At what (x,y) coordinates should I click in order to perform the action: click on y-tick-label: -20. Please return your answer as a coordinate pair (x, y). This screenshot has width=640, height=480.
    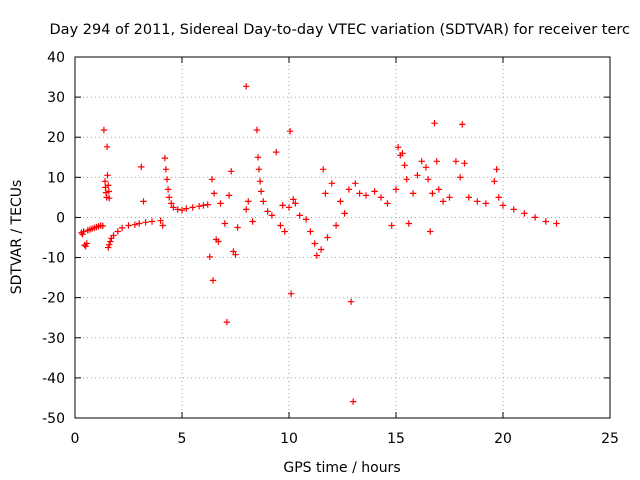
    Looking at the image, I should click on (53, 299).